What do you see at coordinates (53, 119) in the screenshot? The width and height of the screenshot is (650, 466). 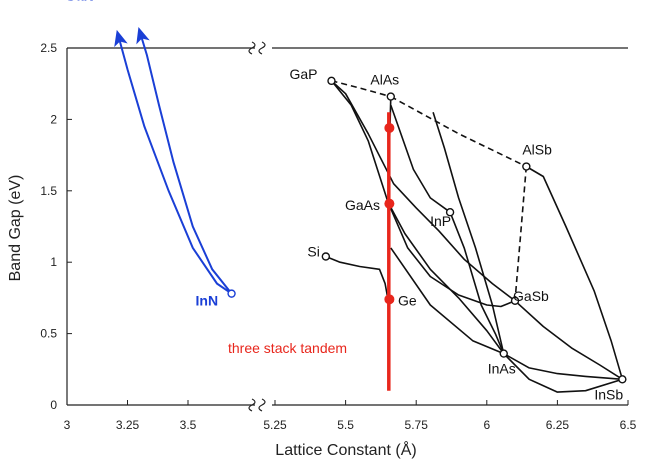 I see `y-tick-label: 2` at bounding box center [53, 119].